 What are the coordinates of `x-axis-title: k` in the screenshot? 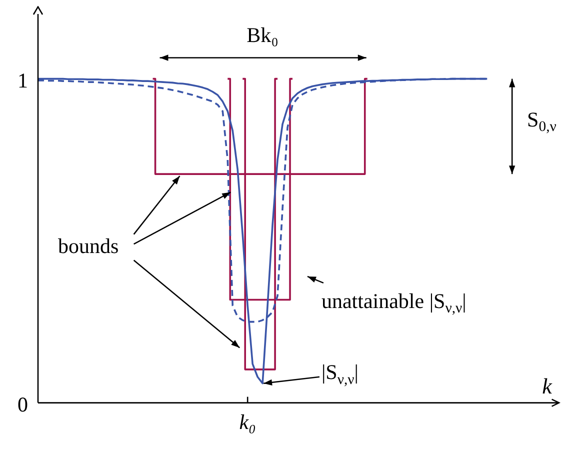 It's located at (548, 386).